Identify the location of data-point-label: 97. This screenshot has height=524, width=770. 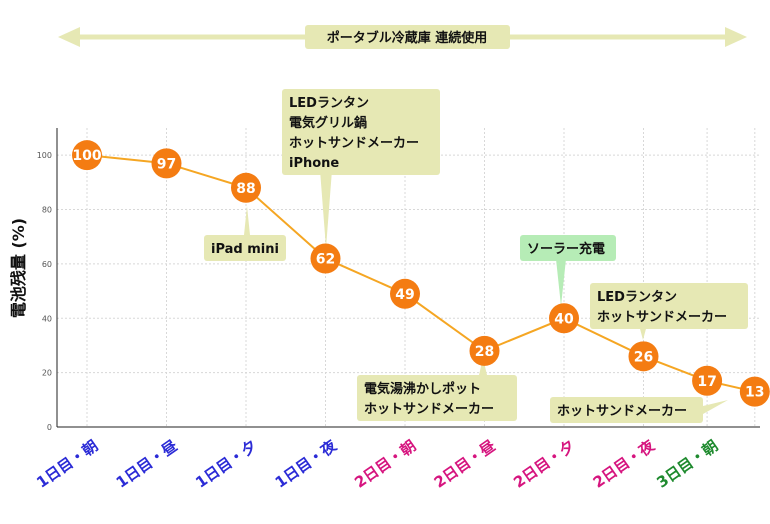
(166, 164).